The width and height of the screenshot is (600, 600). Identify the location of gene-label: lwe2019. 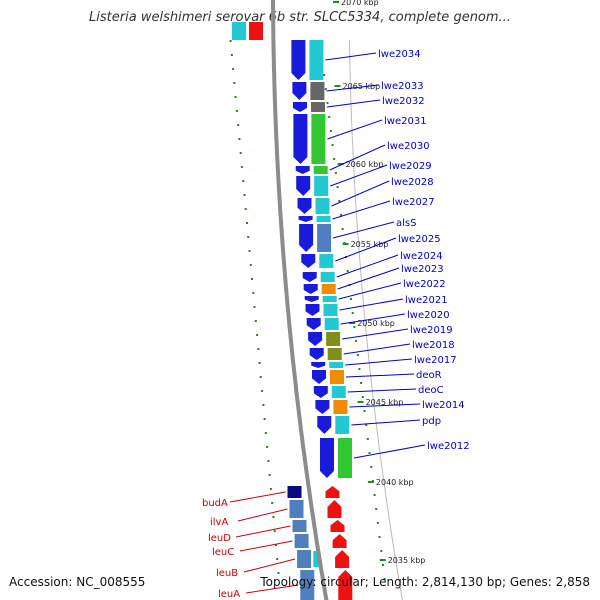
(431, 330).